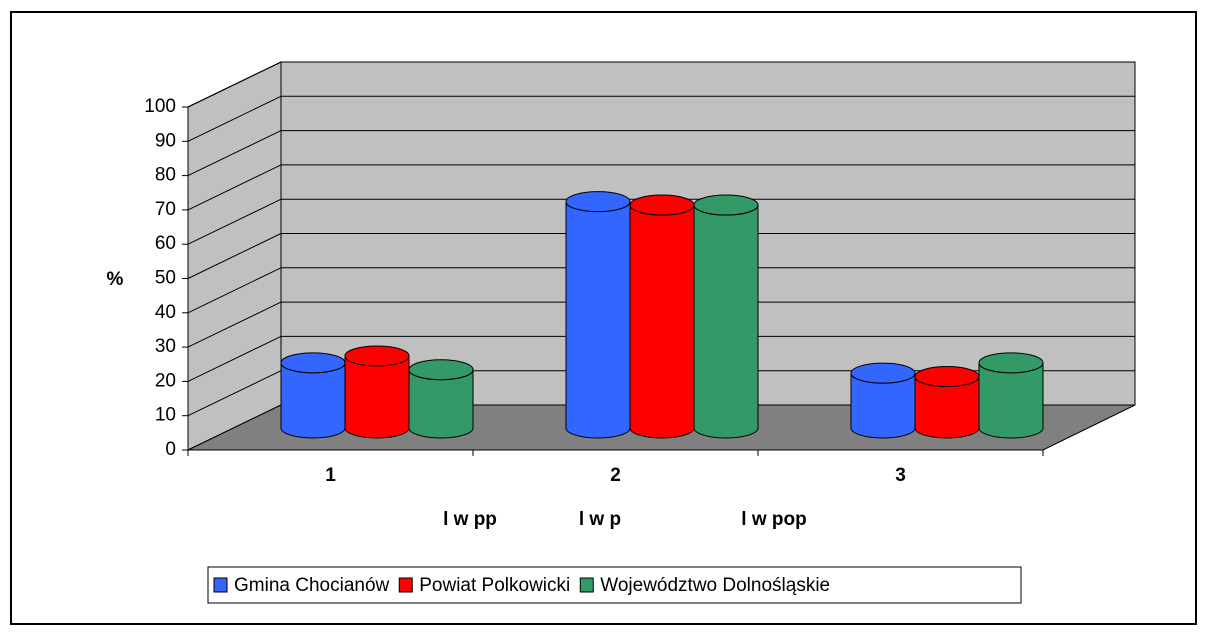  What do you see at coordinates (330, 475) in the screenshot?
I see `x-tick-label: 1` at bounding box center [330, 475].